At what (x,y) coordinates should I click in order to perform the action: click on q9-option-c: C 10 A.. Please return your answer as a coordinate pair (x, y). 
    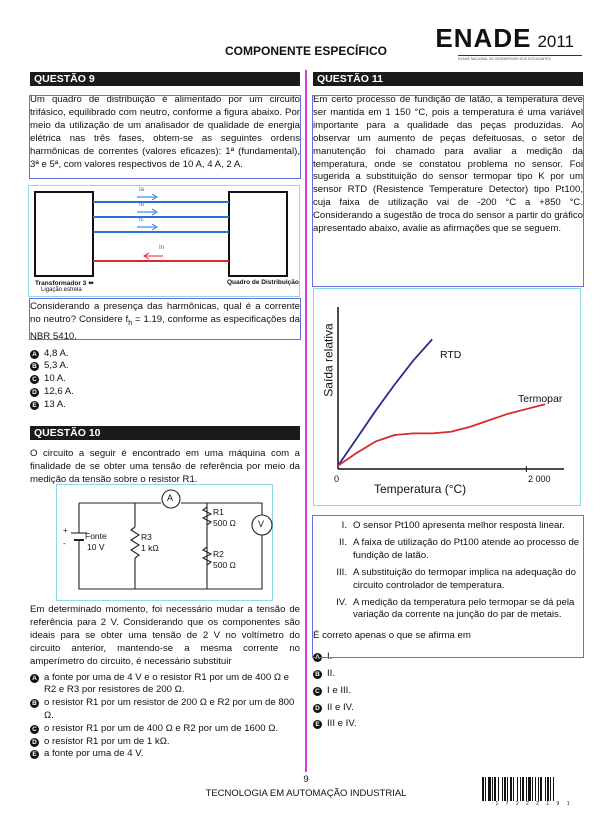
    Looking at the image, I should click on (165, 379).